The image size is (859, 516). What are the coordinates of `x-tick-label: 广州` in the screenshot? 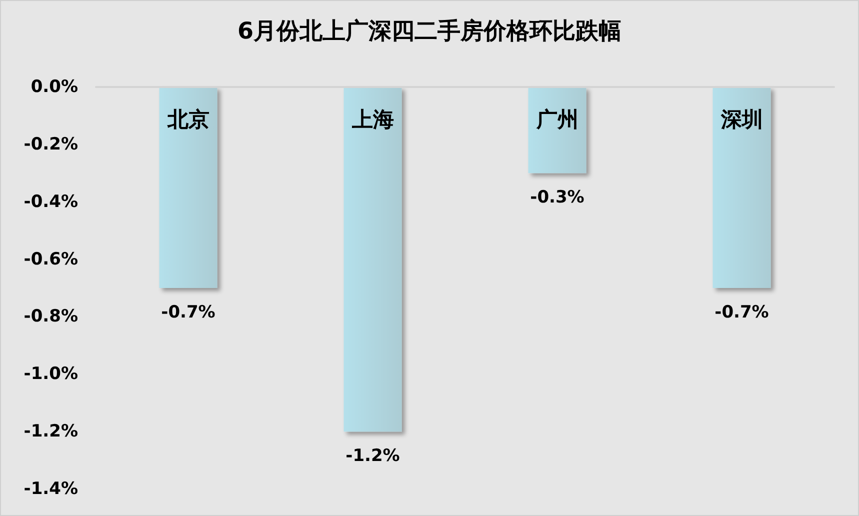 It's located at (556, 120).